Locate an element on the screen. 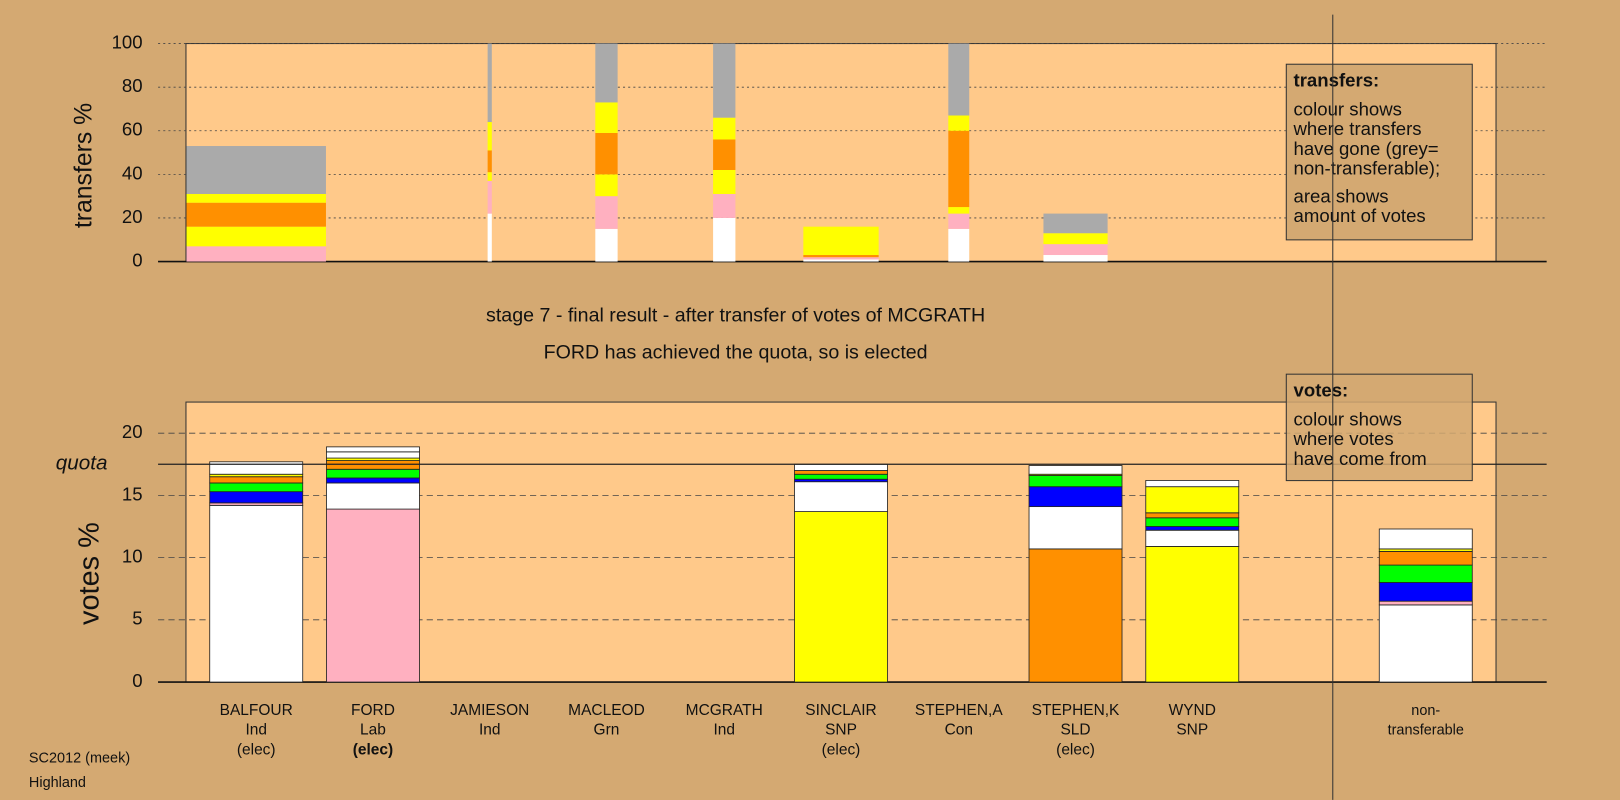  legend-title: votes: is located at coordinates (1321, 390).